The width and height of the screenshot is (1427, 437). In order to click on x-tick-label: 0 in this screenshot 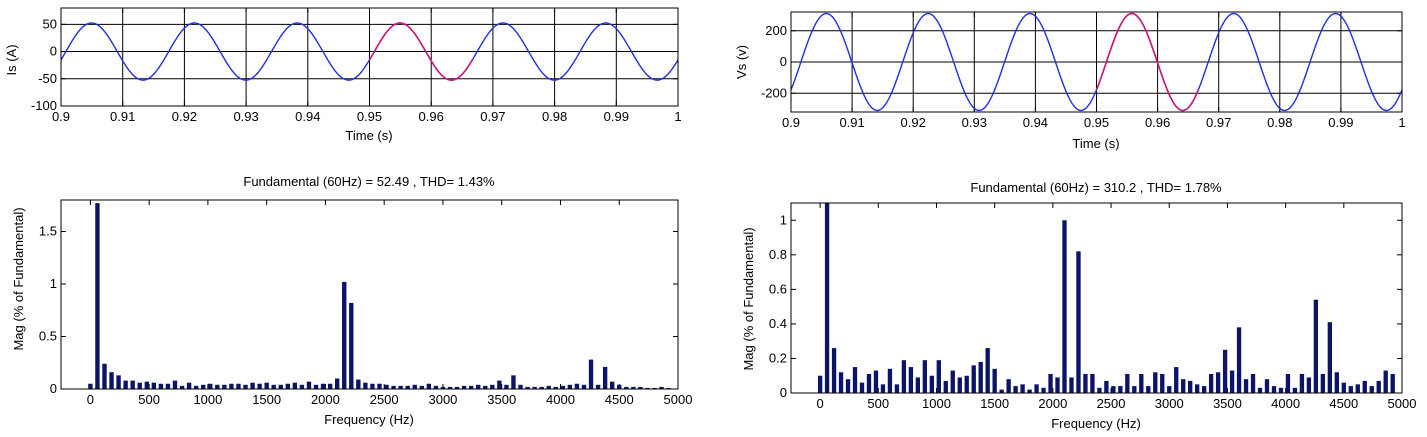, I will do `click(819, 403)`.